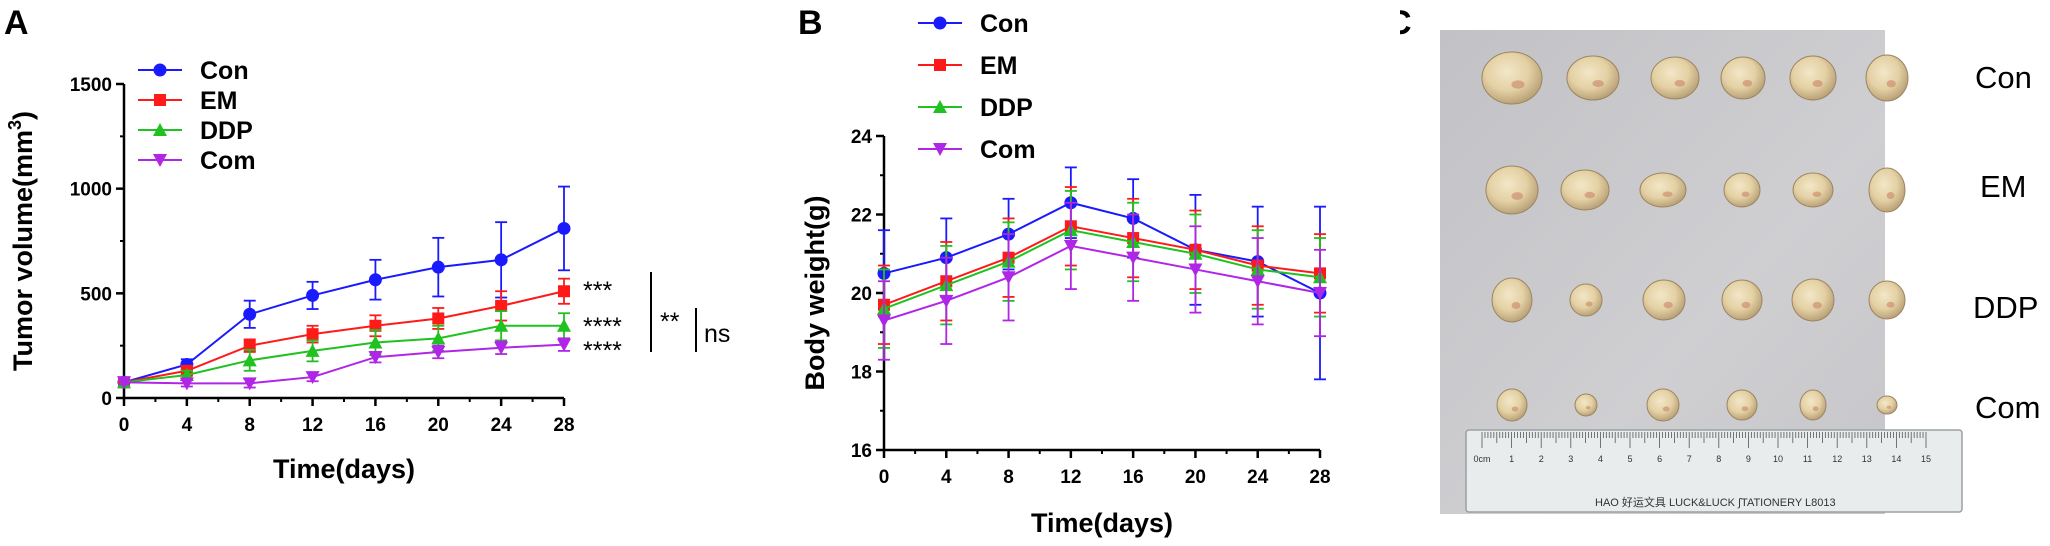 The height and width of the screenshot is (546, 2050). What do you see at coordinates (2007, 407) in the screenshot?
I see `row-label-com: Com` at bounding box center [2007, 407].